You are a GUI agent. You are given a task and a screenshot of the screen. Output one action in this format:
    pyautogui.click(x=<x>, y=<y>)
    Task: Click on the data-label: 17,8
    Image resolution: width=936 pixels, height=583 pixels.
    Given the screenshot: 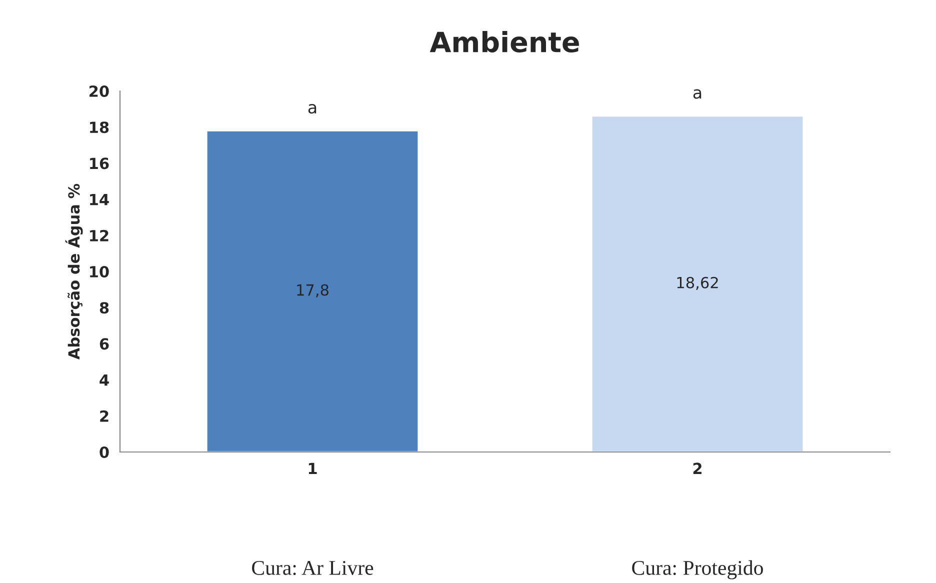 What is the action you would take?
    pyautogui.click(x=312, y=291)
    